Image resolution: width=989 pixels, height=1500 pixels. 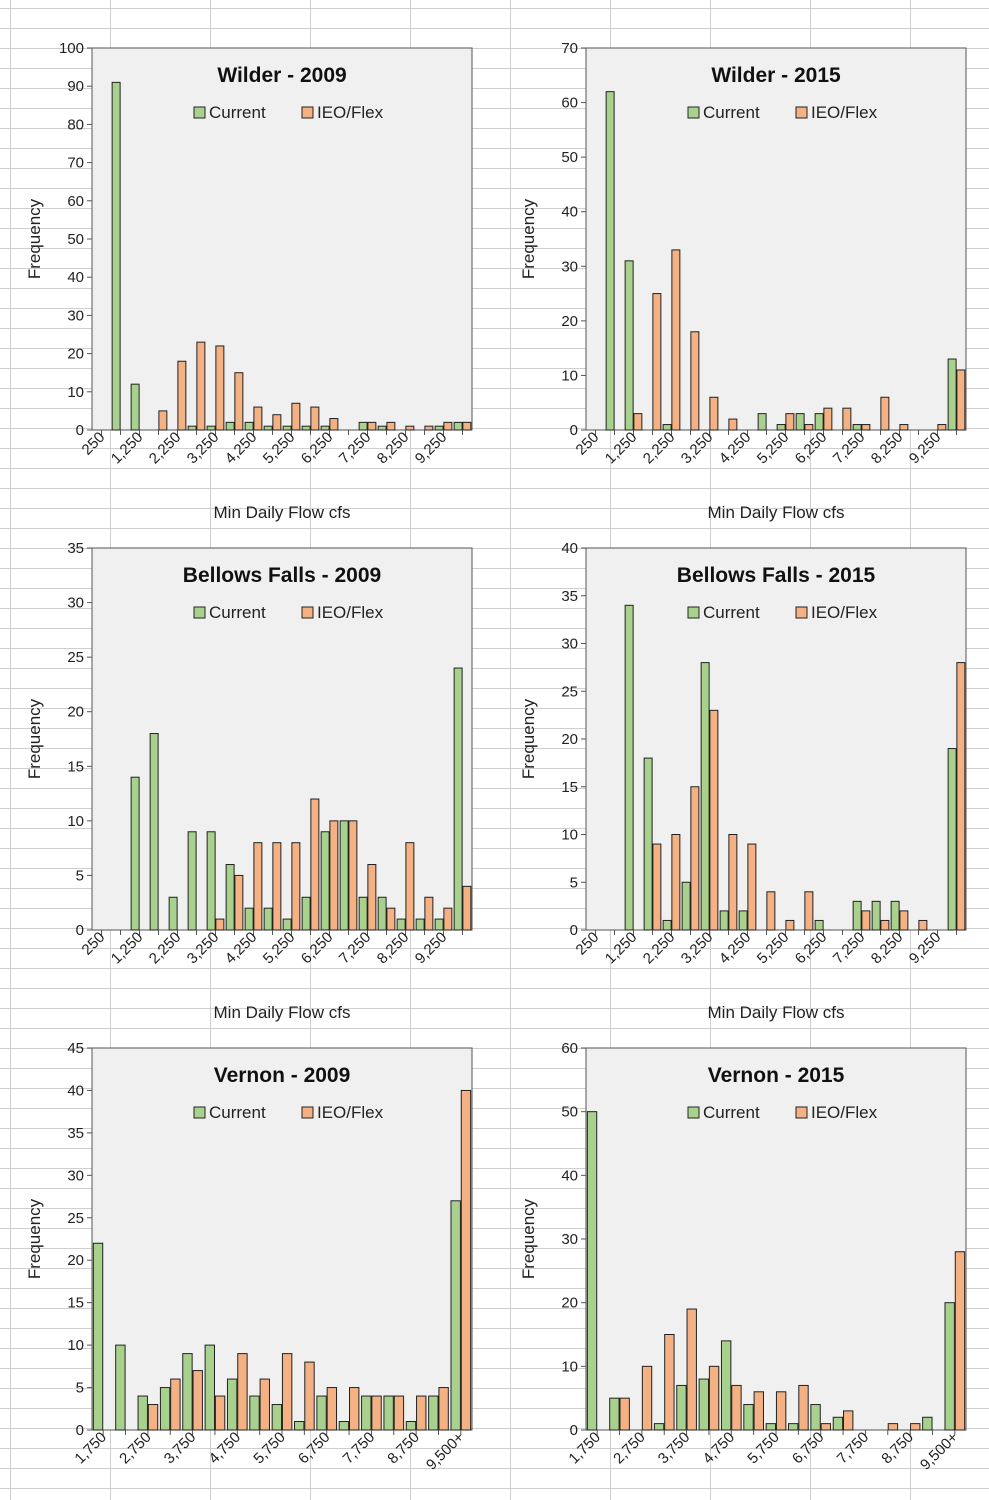 I want to click on x-tick-label: 9,500+, so click(x=939, y=1451).